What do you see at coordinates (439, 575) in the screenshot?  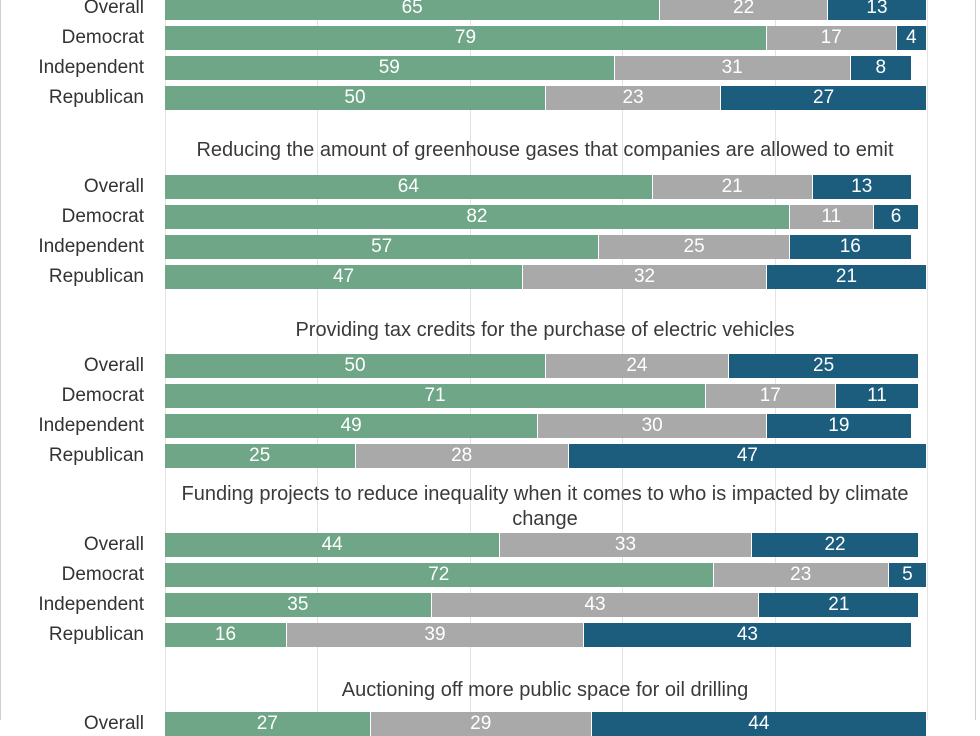 I see `bar-segment: 72` at bounding box center [439, 575].